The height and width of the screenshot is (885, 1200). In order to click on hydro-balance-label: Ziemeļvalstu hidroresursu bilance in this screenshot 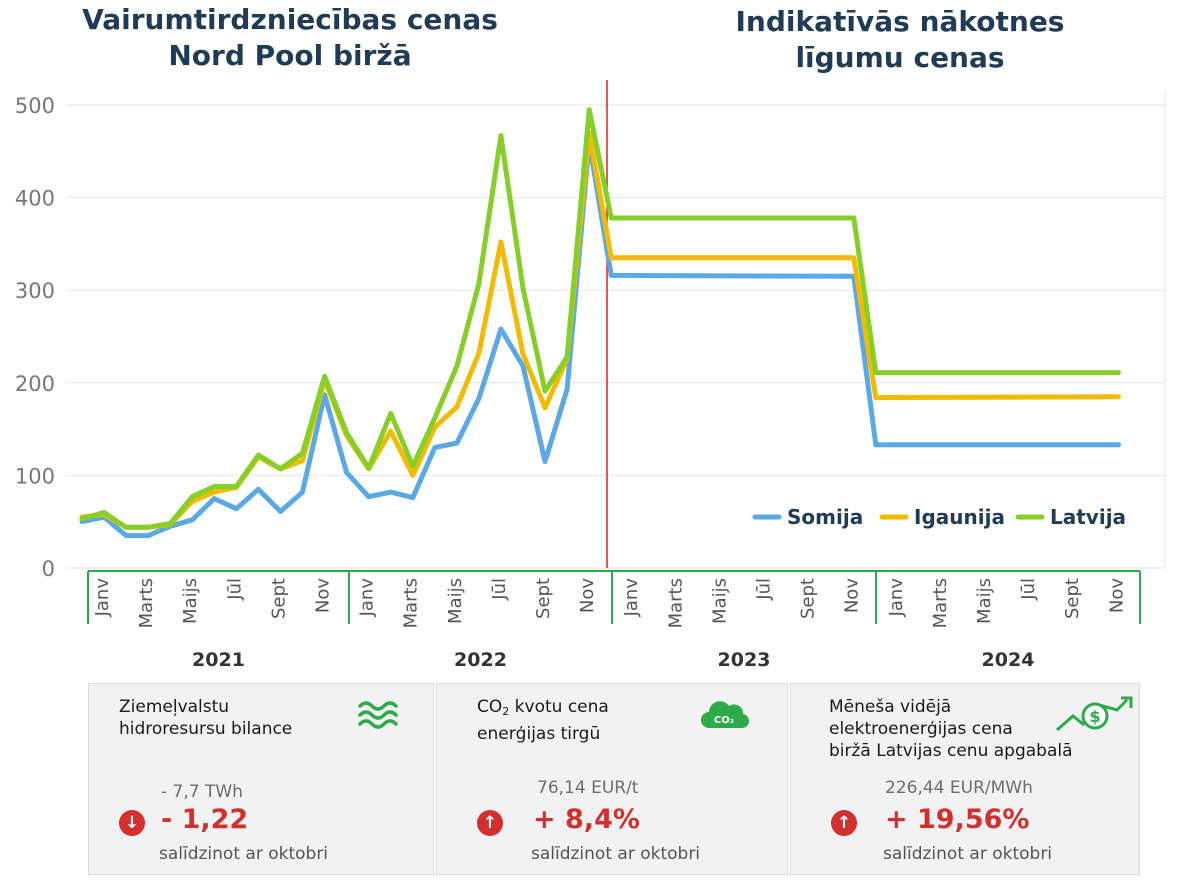, I will do `click(205, 718)`.